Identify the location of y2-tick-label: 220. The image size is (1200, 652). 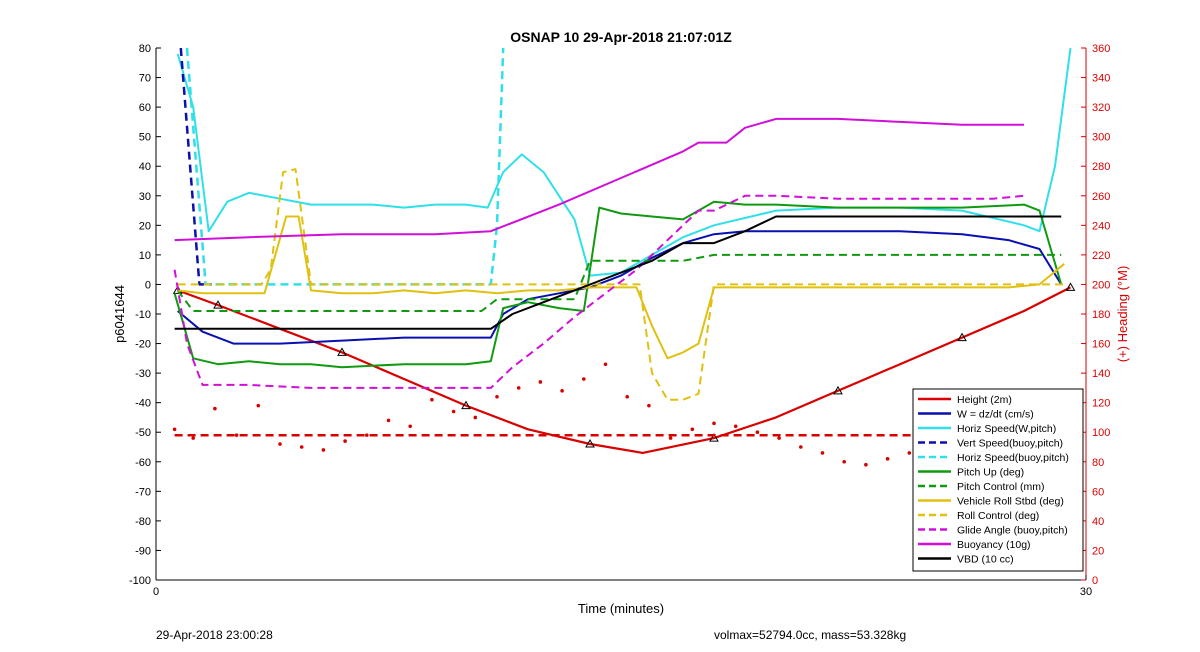
(1101, 256).